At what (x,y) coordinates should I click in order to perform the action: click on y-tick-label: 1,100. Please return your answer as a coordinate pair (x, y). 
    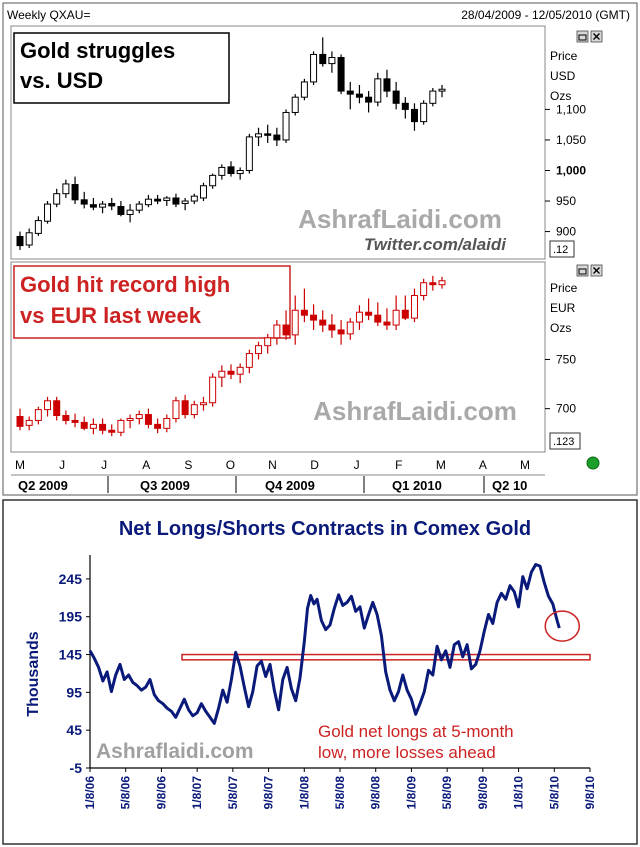
    Looking at the image, I should click on (571, 109).